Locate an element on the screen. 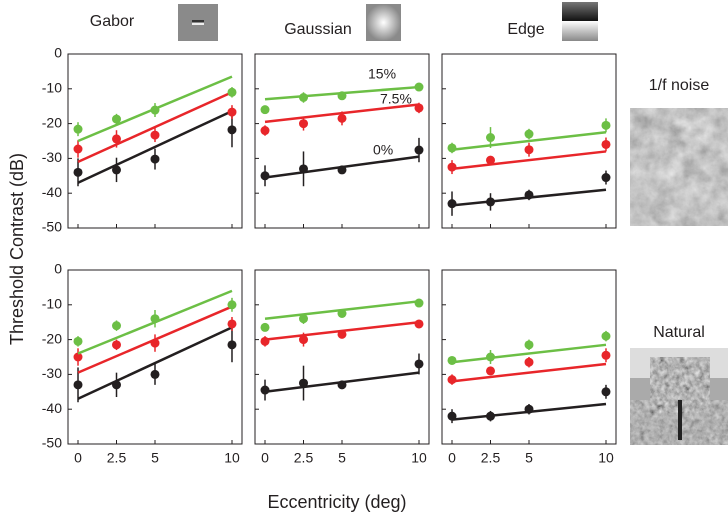 This screenshot has height=523, width=728. y-axis-label: Threshold Contrast (dB) is located at coordinates (17, 249).